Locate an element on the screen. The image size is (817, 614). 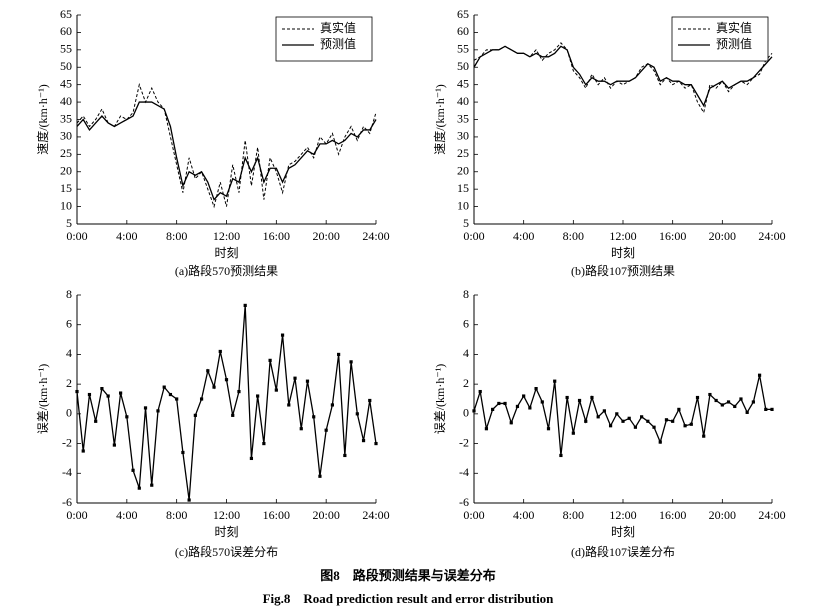
y-tick-label: 4 is located at coordinates (466, 353).